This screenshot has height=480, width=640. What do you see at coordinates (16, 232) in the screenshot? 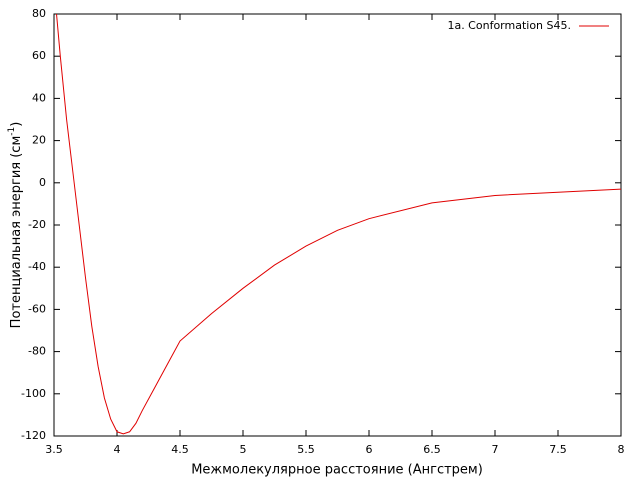
I see `y-label-main: Потенциальная энергия (см` at bounding box center [16, 232].